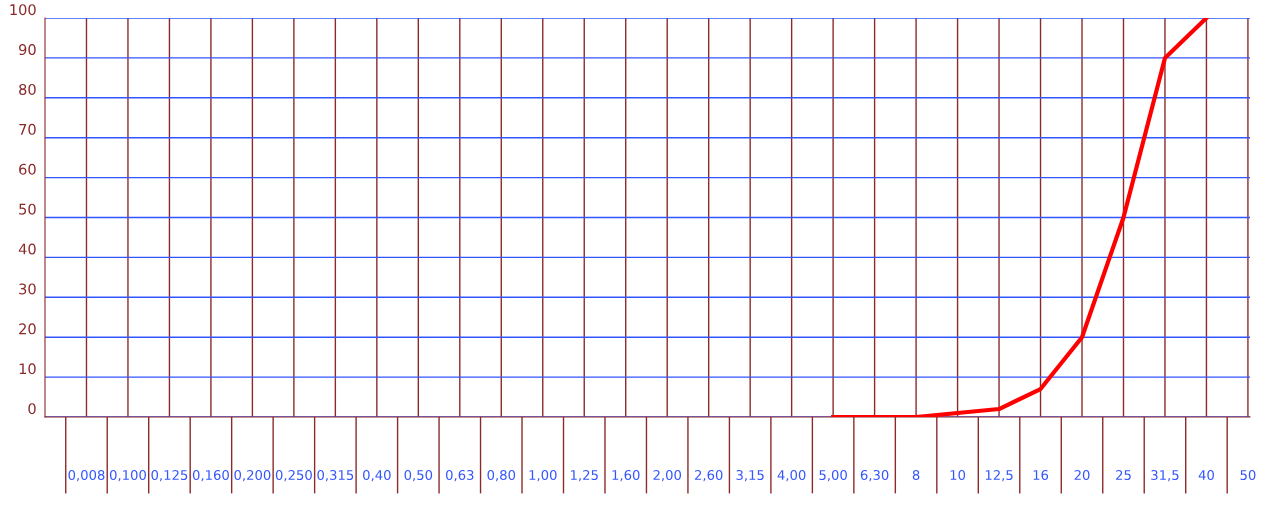 Image resolution: width=1274 pixels, height=506 pixels. What do you see at coordinates (1206, 475) in the screenshot?
I see `x-tick-label: 40` at bounding box center [1206, 475].